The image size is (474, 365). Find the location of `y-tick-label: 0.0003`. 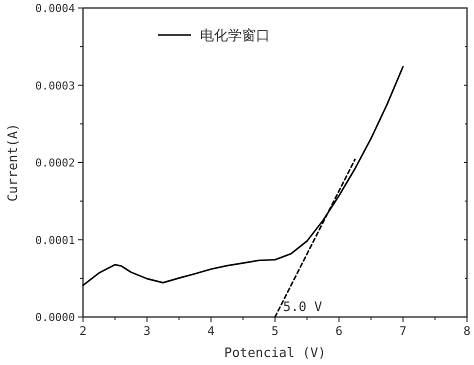

y-tick-label: 0.0003 is located at coordinates (55, 85).